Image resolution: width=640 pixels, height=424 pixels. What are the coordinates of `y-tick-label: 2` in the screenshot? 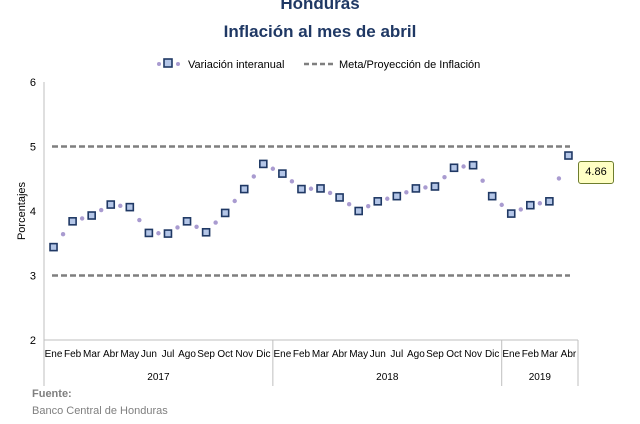 It's located at (33, 341).